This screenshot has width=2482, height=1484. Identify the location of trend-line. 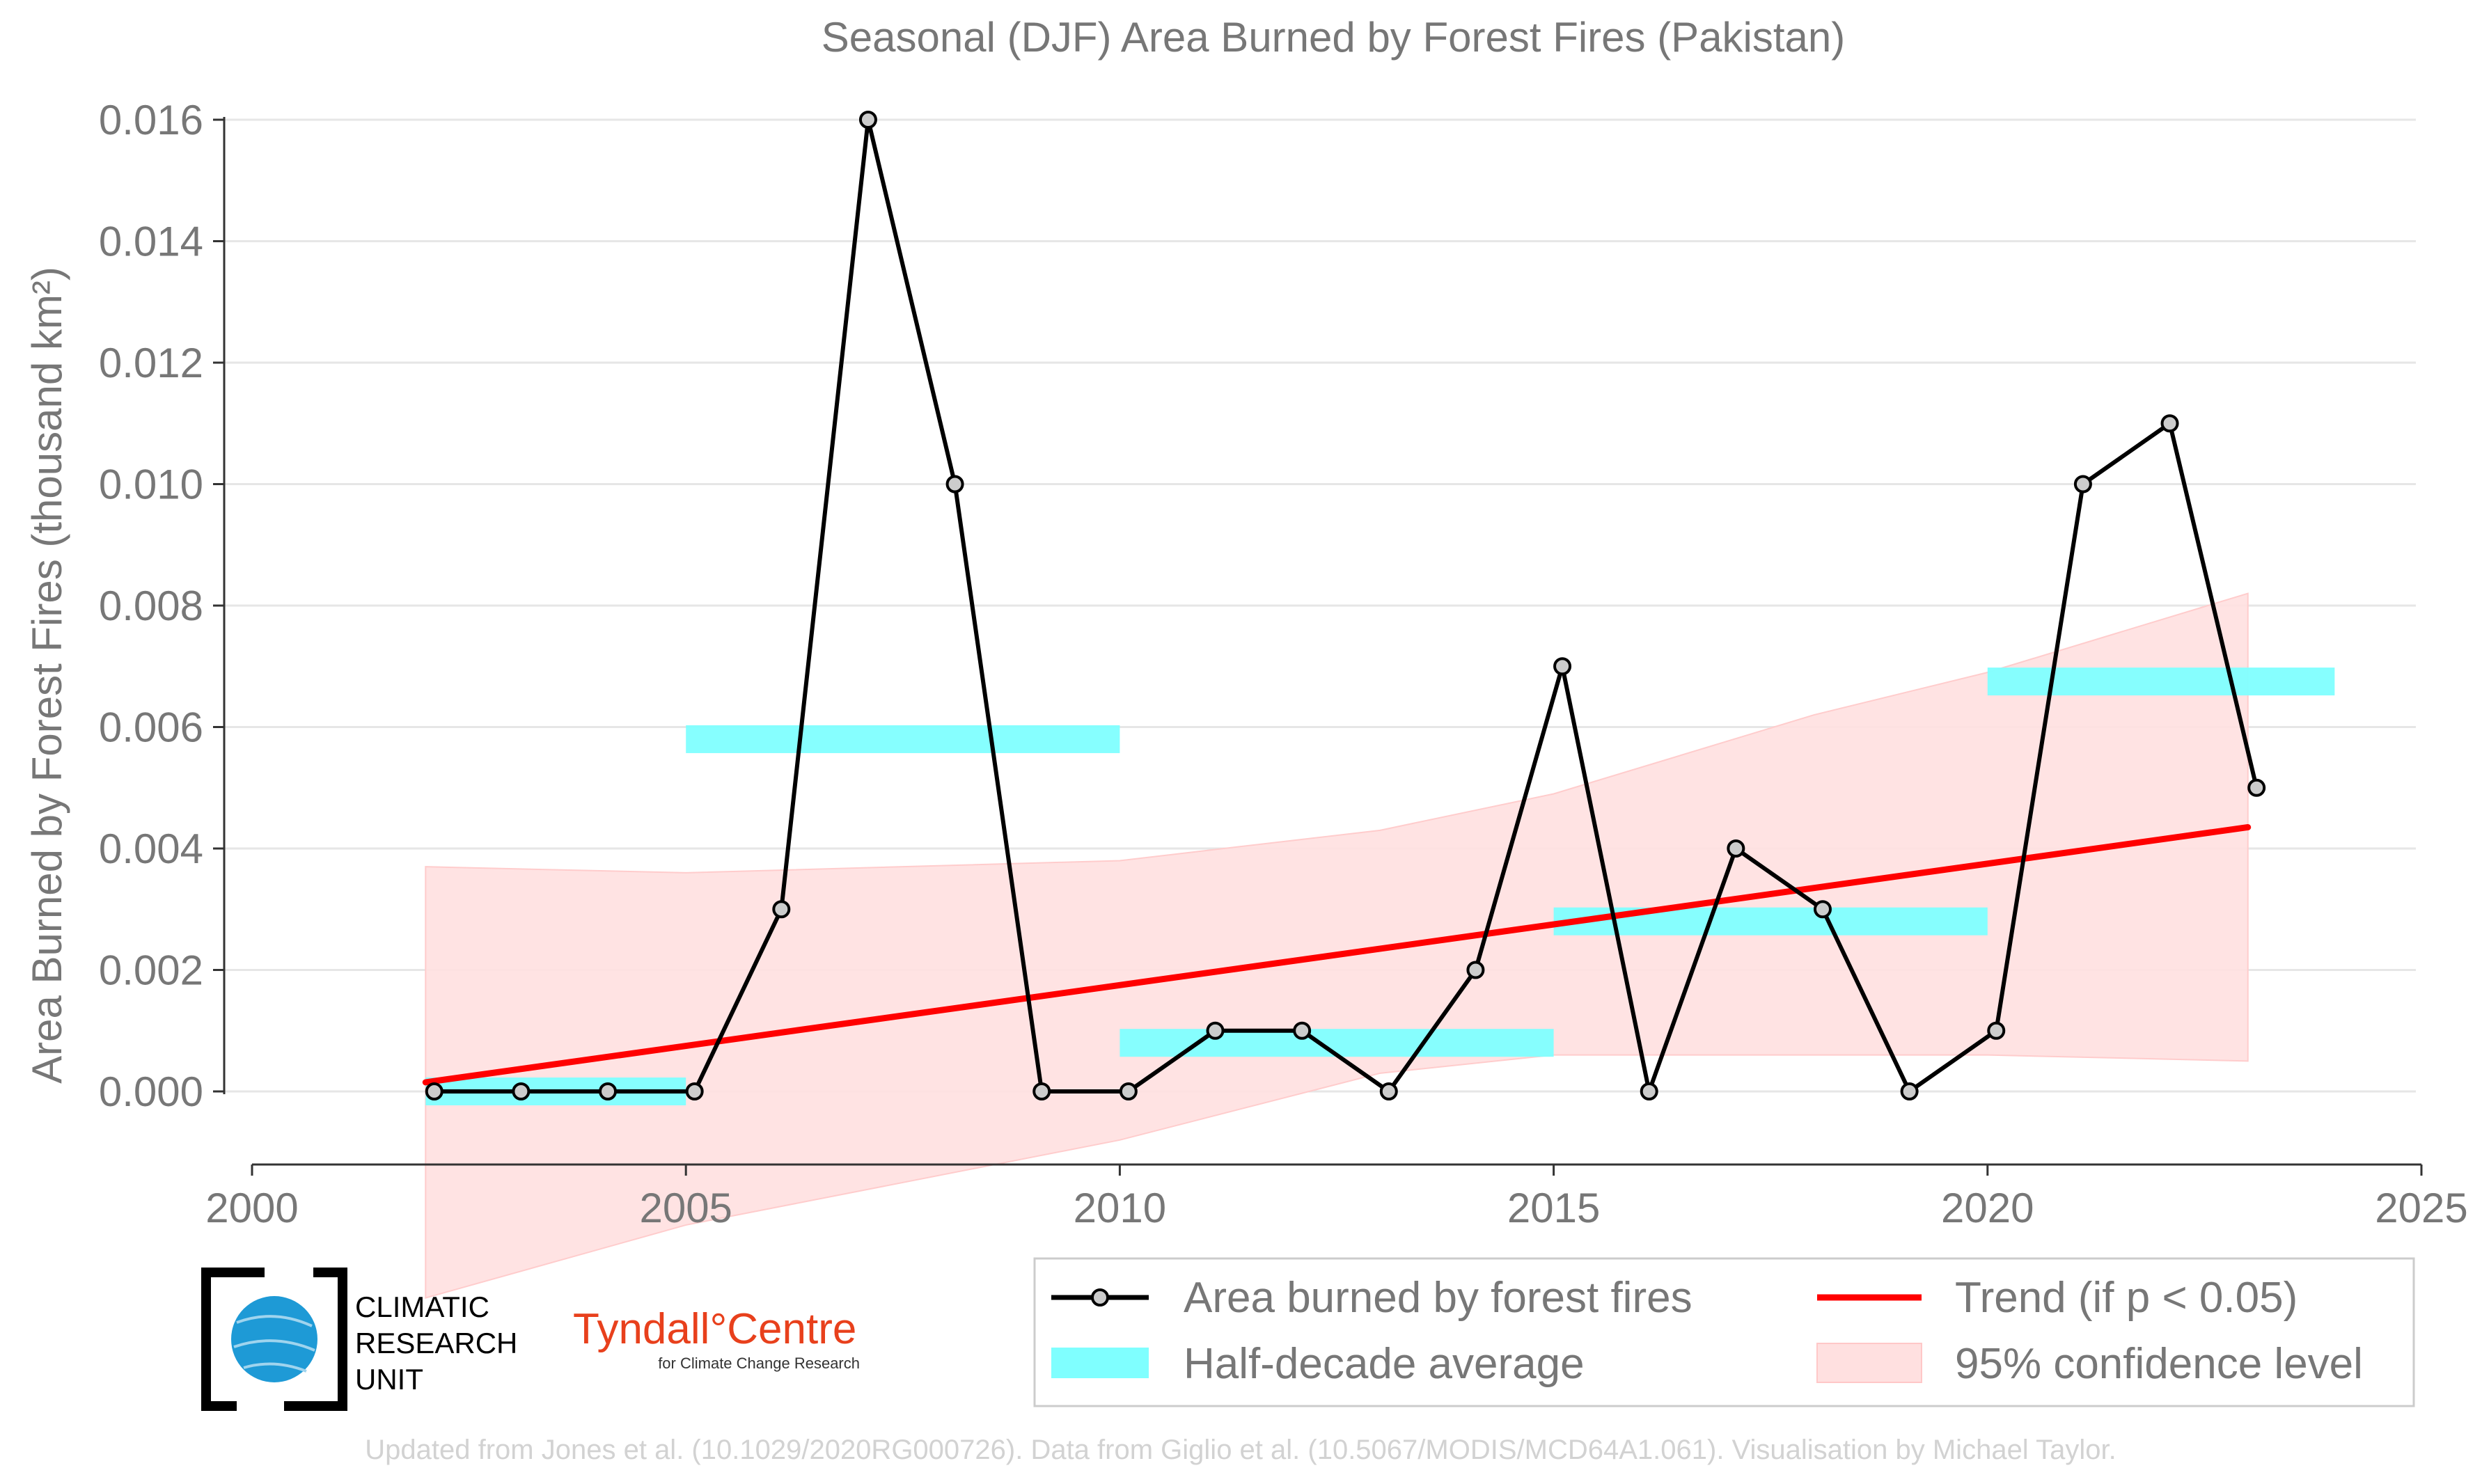
(1337, 954).